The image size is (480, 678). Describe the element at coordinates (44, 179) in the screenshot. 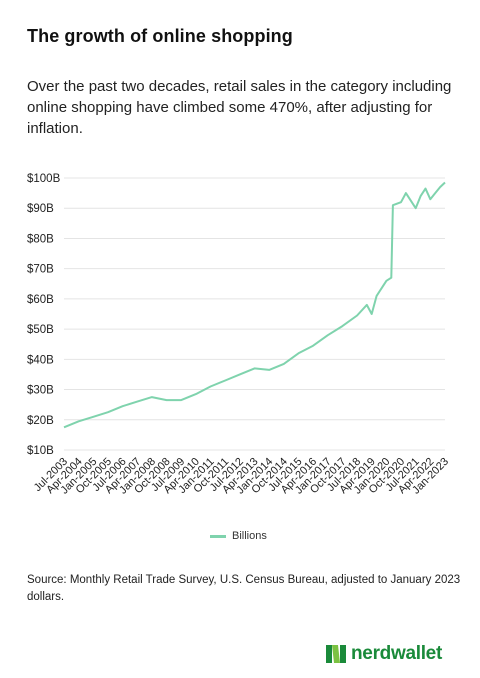

I see `y-tick-label: $100B` at that location.